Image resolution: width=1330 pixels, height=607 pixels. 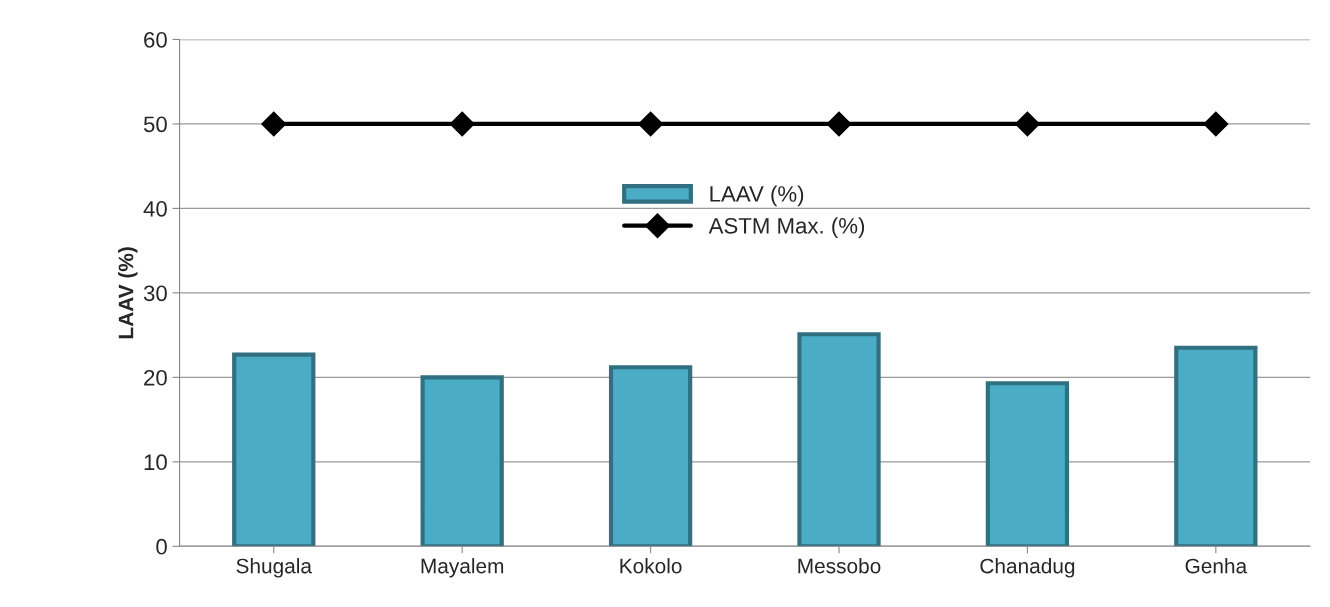 What do you see at coordinates (155, 124) in the screenshot?
I see `y-tick-label: 50` at bounding box center [155, 124].